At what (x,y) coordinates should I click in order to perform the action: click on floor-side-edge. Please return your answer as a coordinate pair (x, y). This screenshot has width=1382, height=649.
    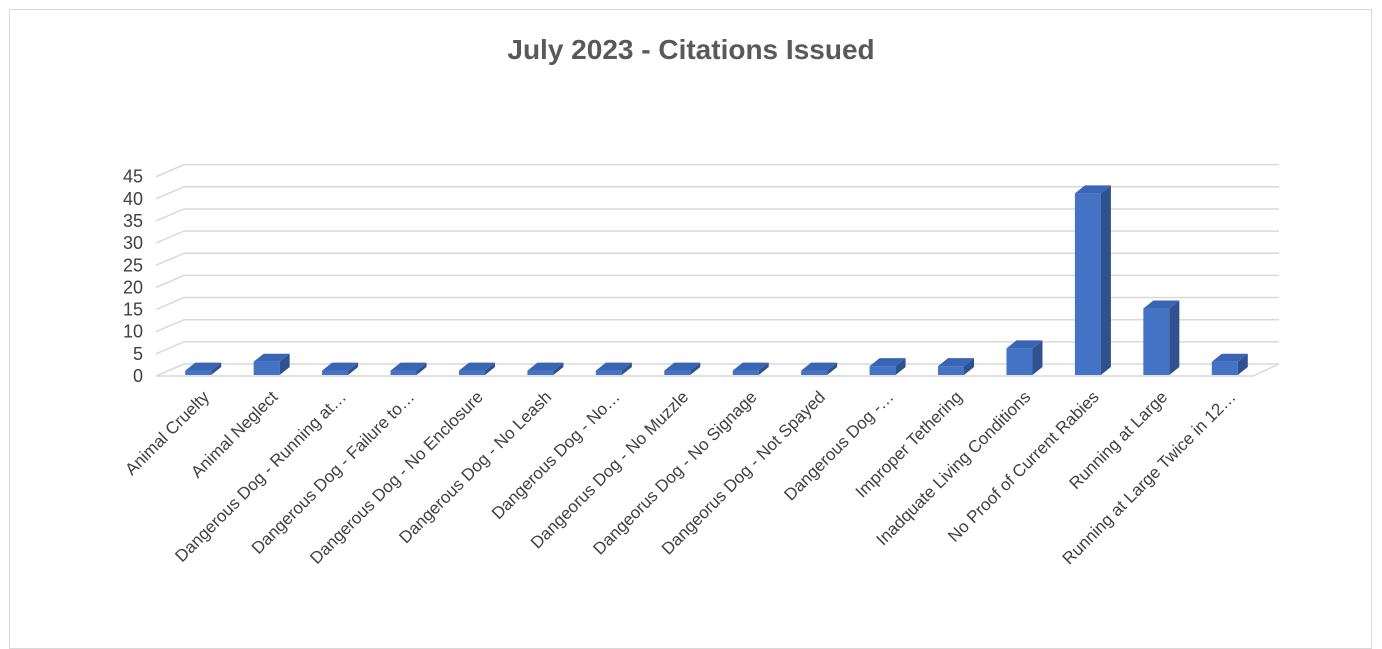
    Looking at the image, I should click on (1266, 370).